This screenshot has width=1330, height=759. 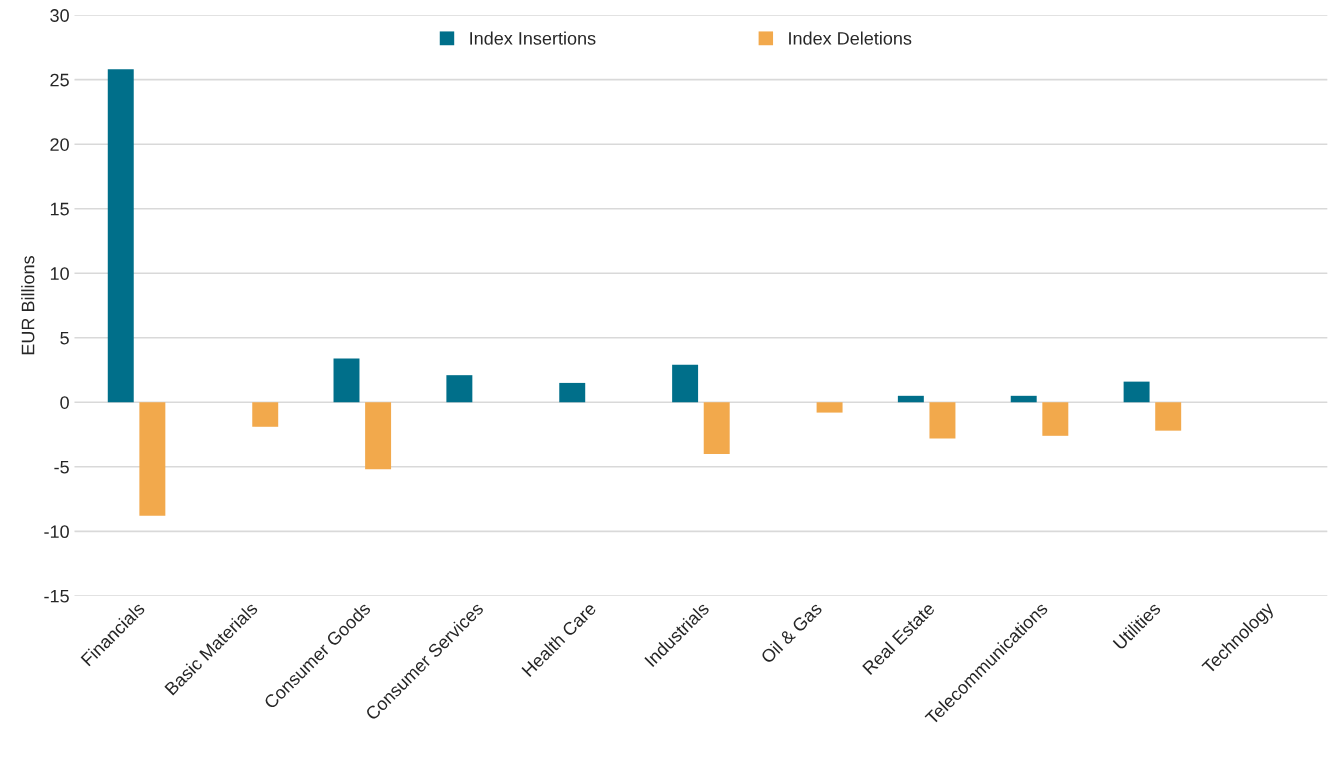 What do you see at coordinates (56, 596) in the screenshot?
I see `y-tick-label: -15` at bounding box center [56, 596].